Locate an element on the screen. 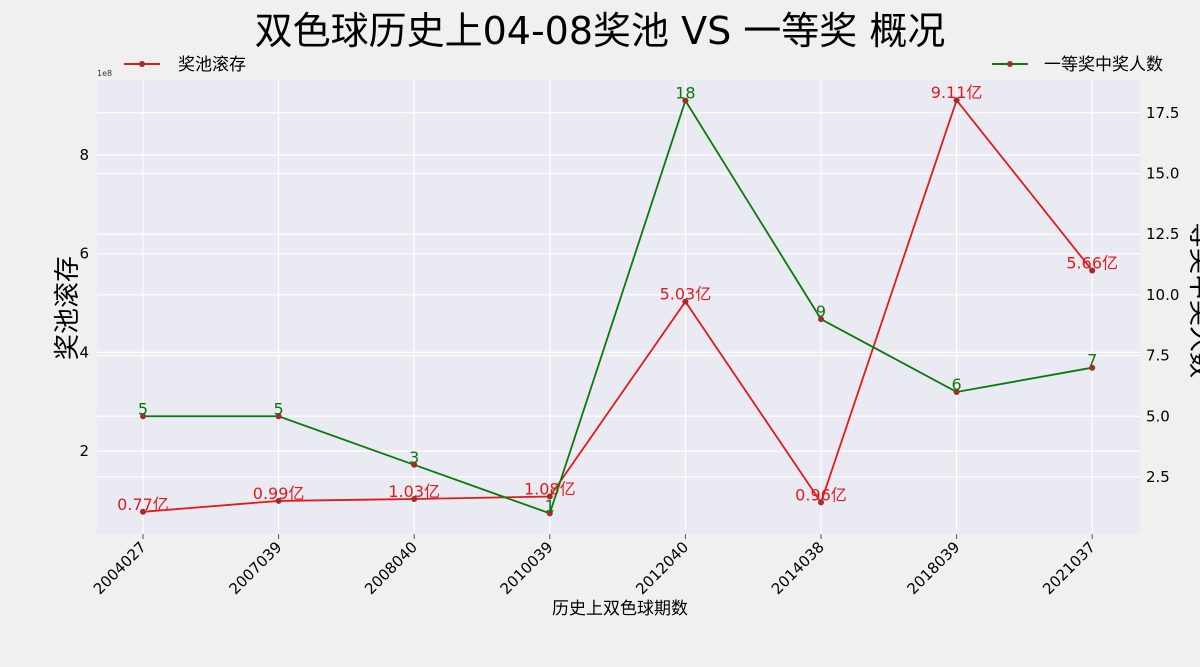 The image size is (1200, 667). y-tick-label-right: 2.5 is located at coordinates (1158, 477).